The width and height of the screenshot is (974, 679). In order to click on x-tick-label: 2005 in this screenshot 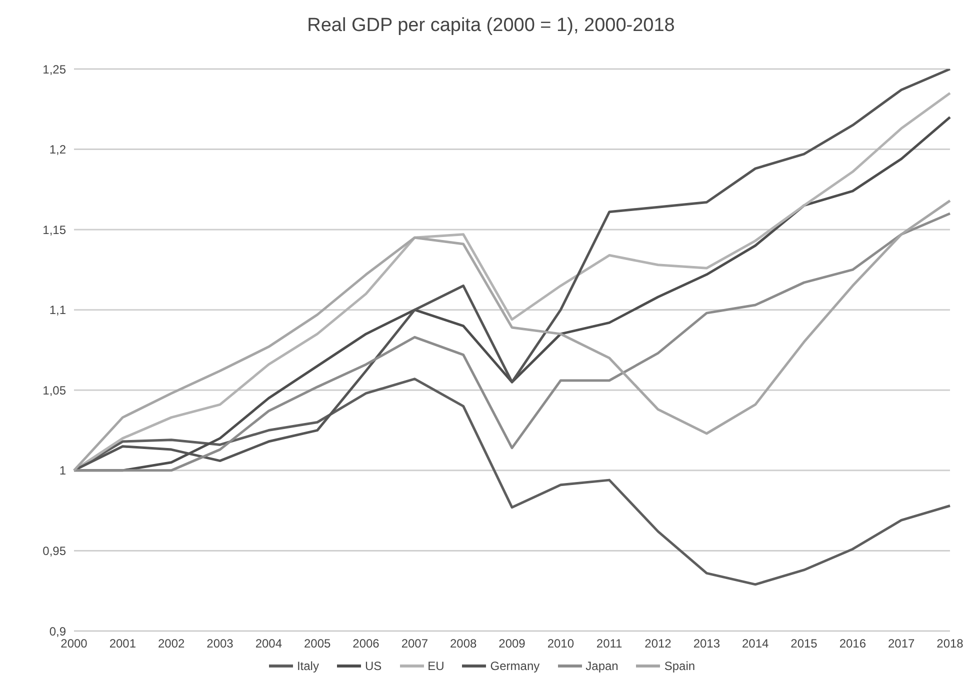, I will do `click(318, 643)`.